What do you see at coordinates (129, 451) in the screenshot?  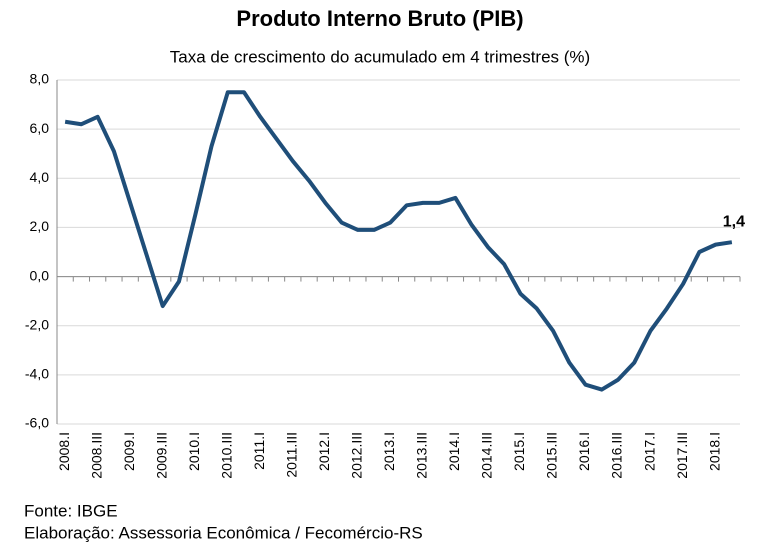 I see `x-tick-label: 2009.I` at bounding box center [129, 451].